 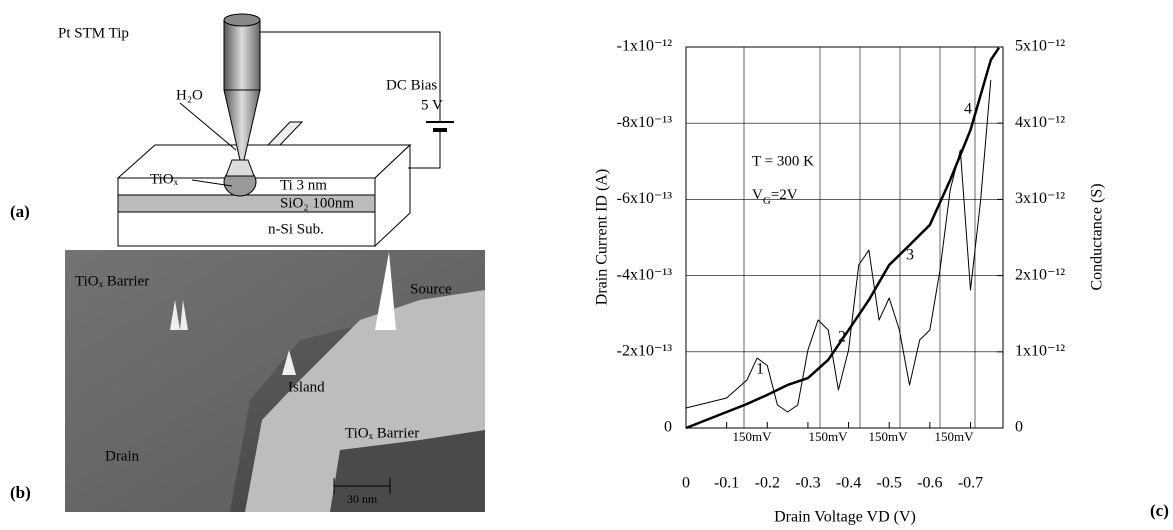 What do you see at coordinates (431, 289) in the screenshot?
I see `region-label: Source` at bounding box center [431, 289].